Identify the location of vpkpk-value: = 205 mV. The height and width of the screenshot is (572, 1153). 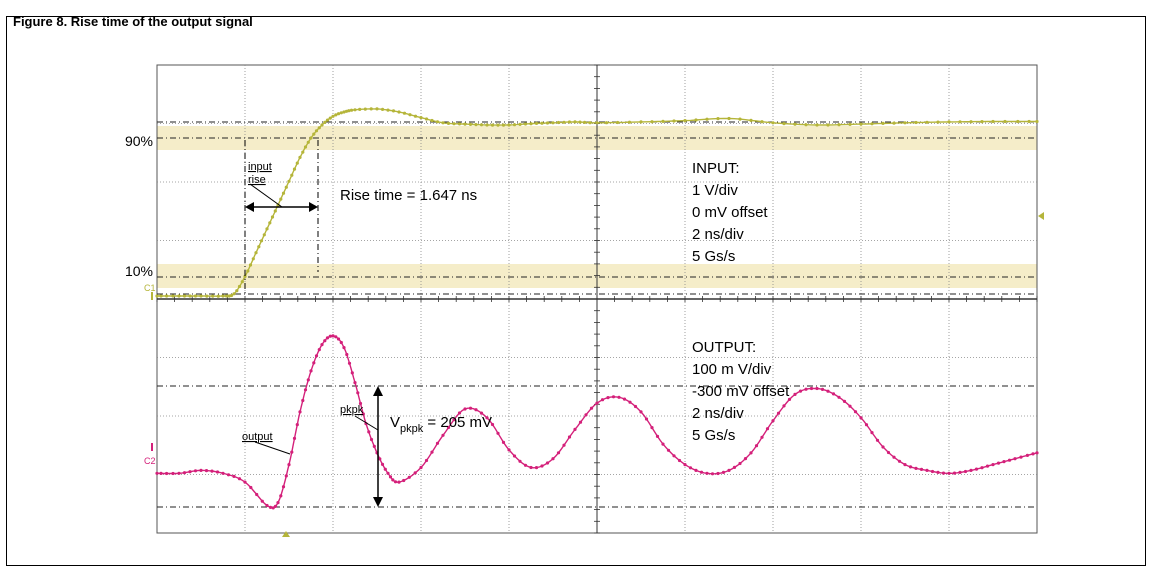
(457, 422).